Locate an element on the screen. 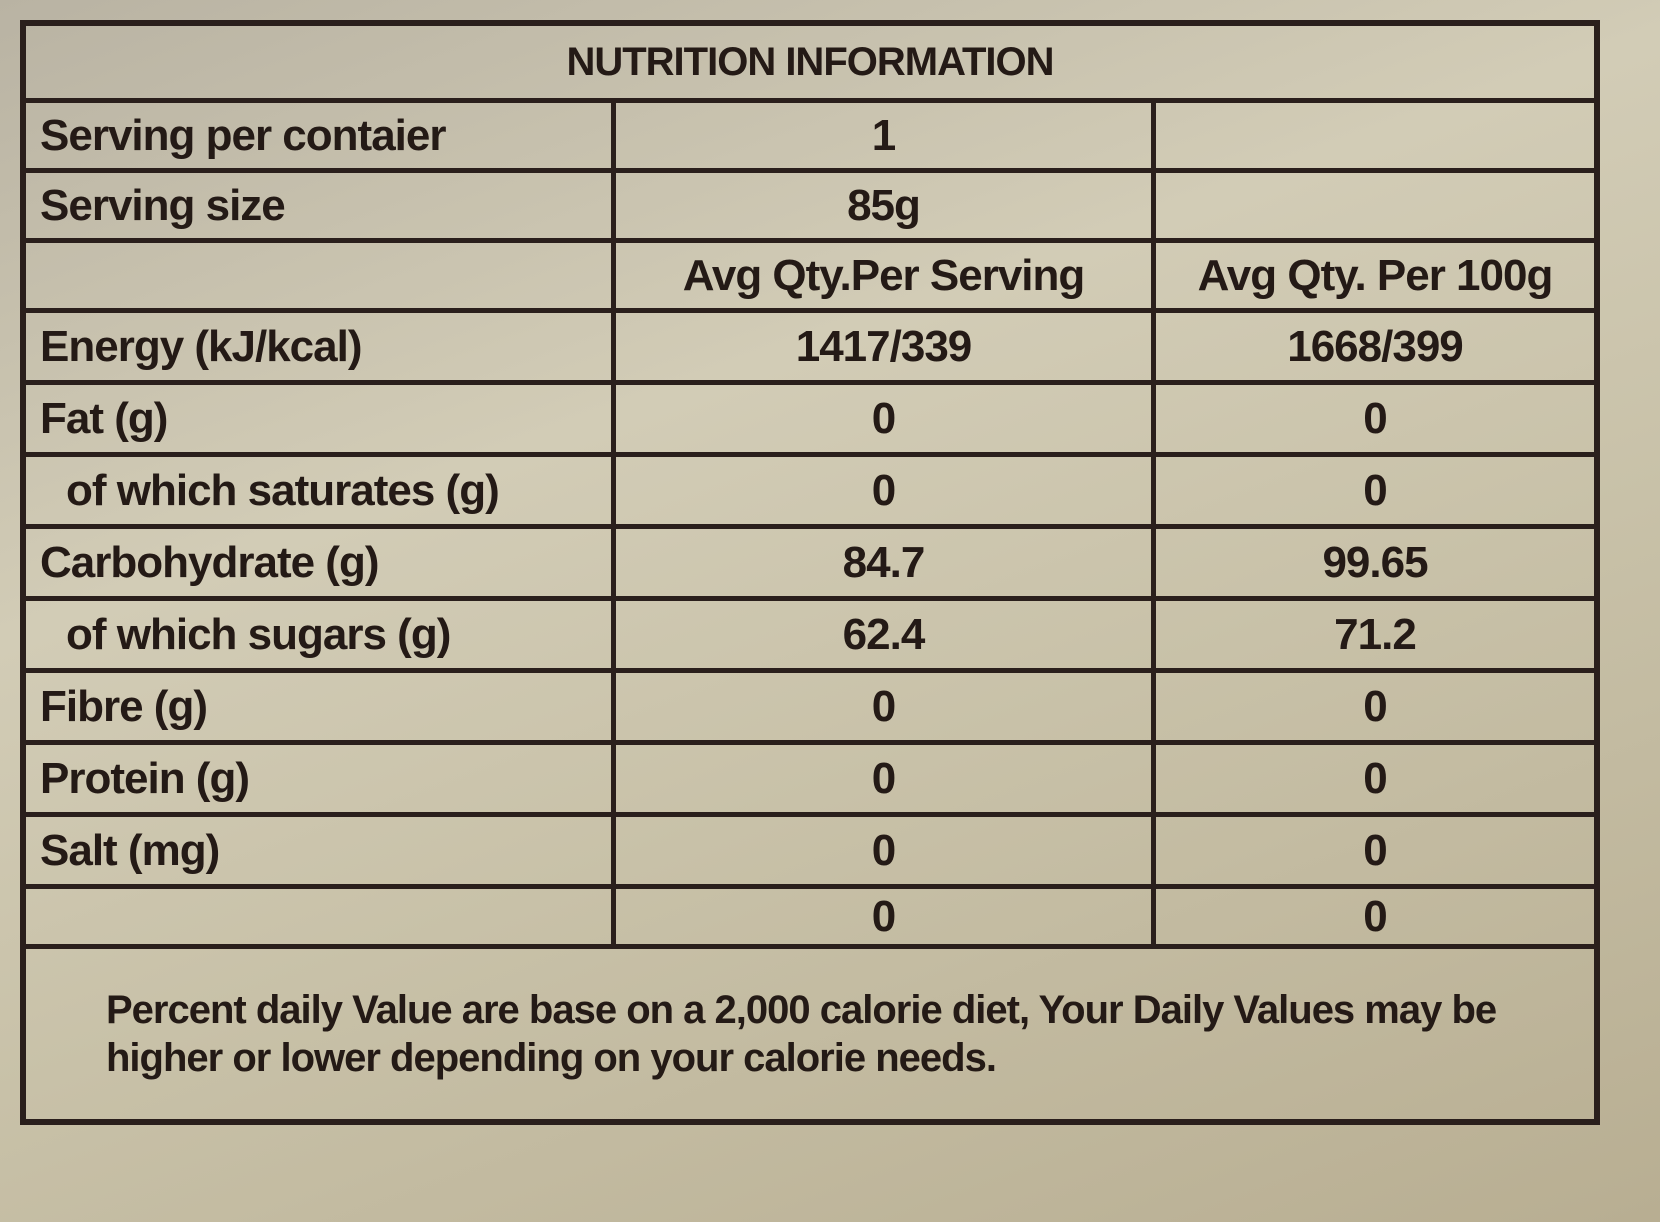 Image resolution: width=1660 pixels, height=1222 pixels. title-row: NUTRITION INFORMATION is located at coordinates (810, 62).